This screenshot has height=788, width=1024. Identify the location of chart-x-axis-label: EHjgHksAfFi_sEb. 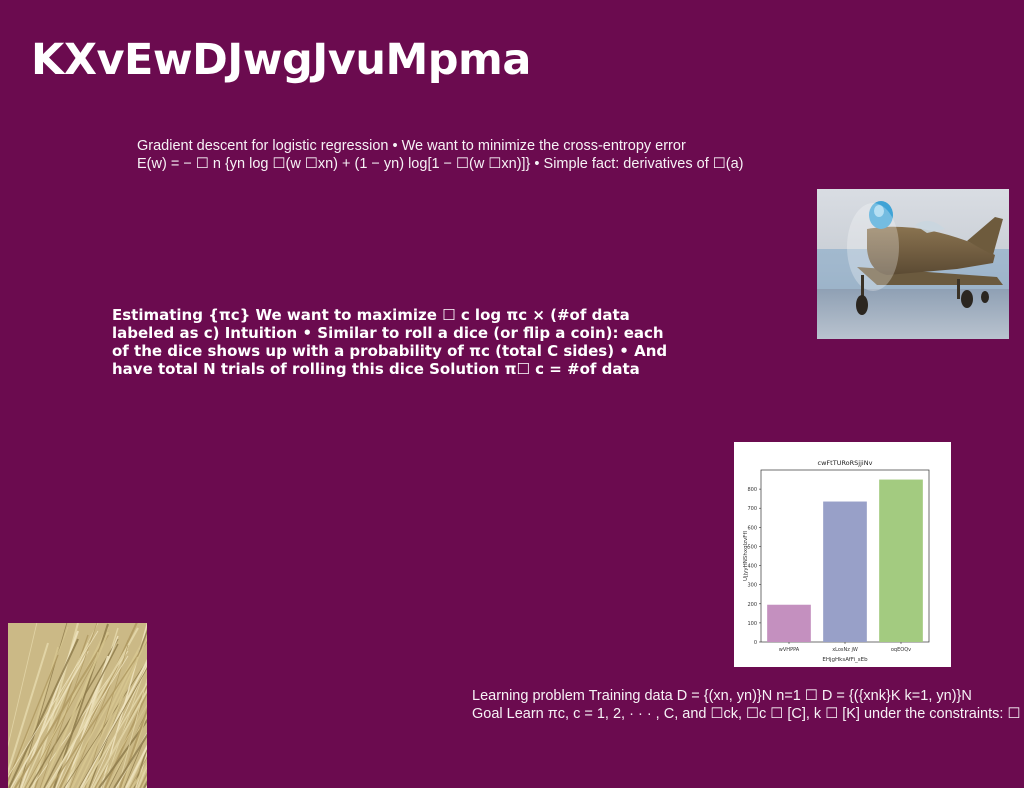
(845, 660).